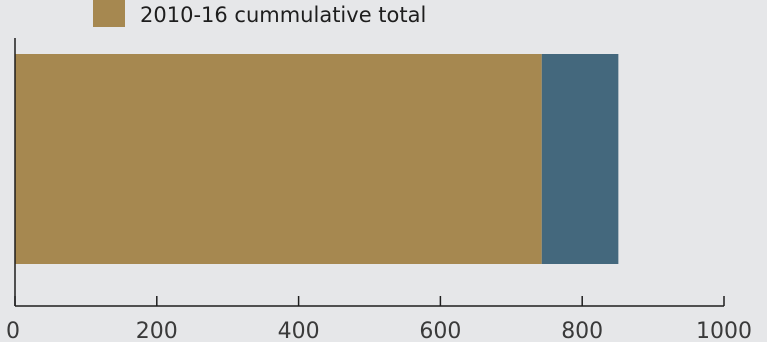  What do you see at coordinates (109, 13) in the screenshot?
I see `legend-swatch-cumulative` at bounding box center [109, 13].